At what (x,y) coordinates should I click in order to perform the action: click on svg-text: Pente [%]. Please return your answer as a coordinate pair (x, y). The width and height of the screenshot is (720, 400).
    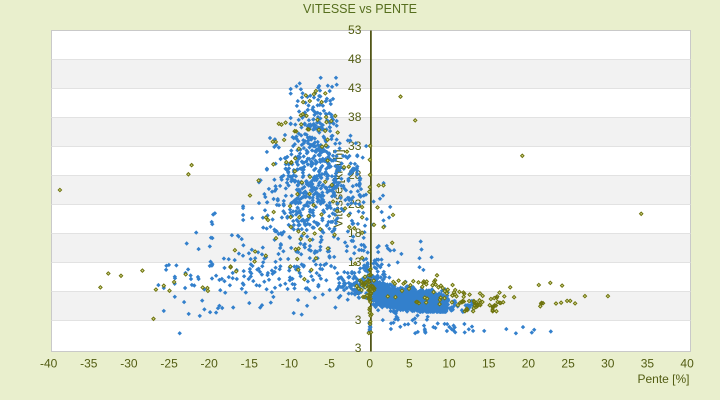
    Looking at the image, I should click on (663, 379).